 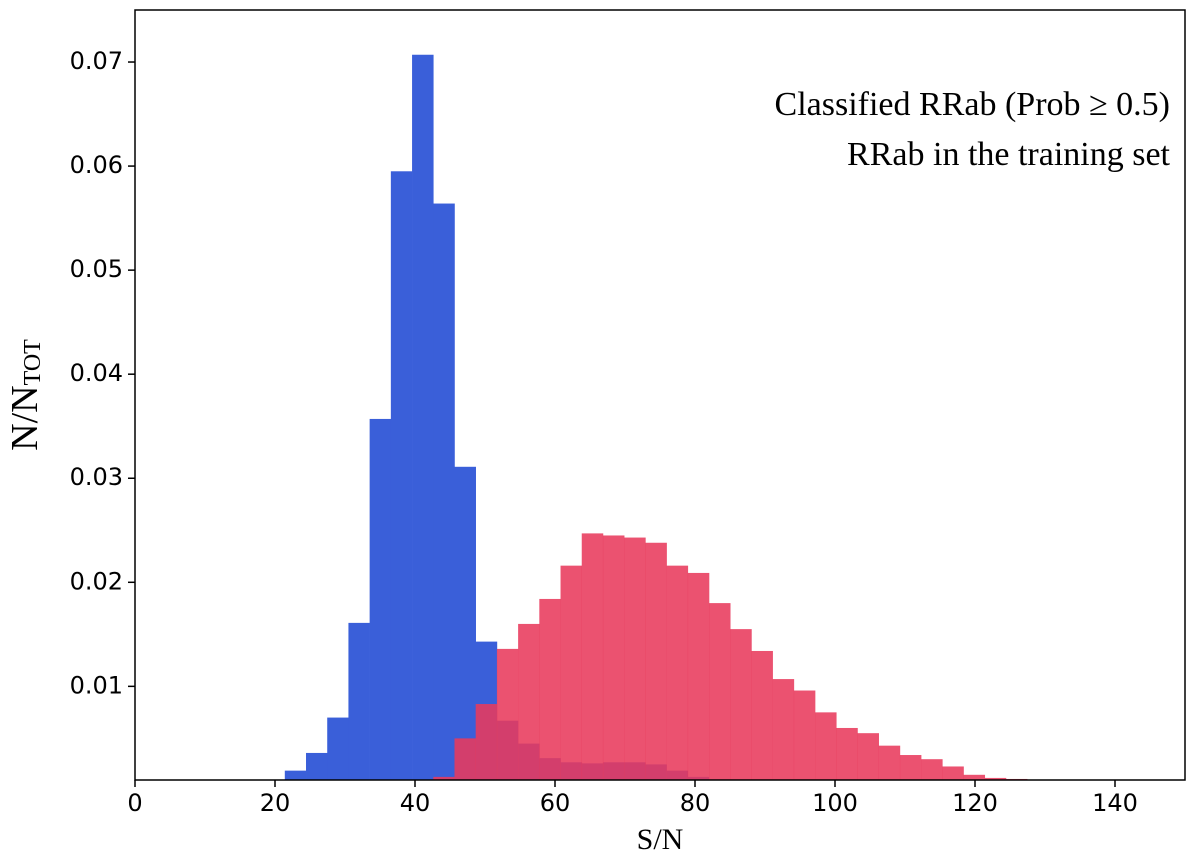 I want to click on y-axis-label: N/NTOT, so click(x=25, y=395).